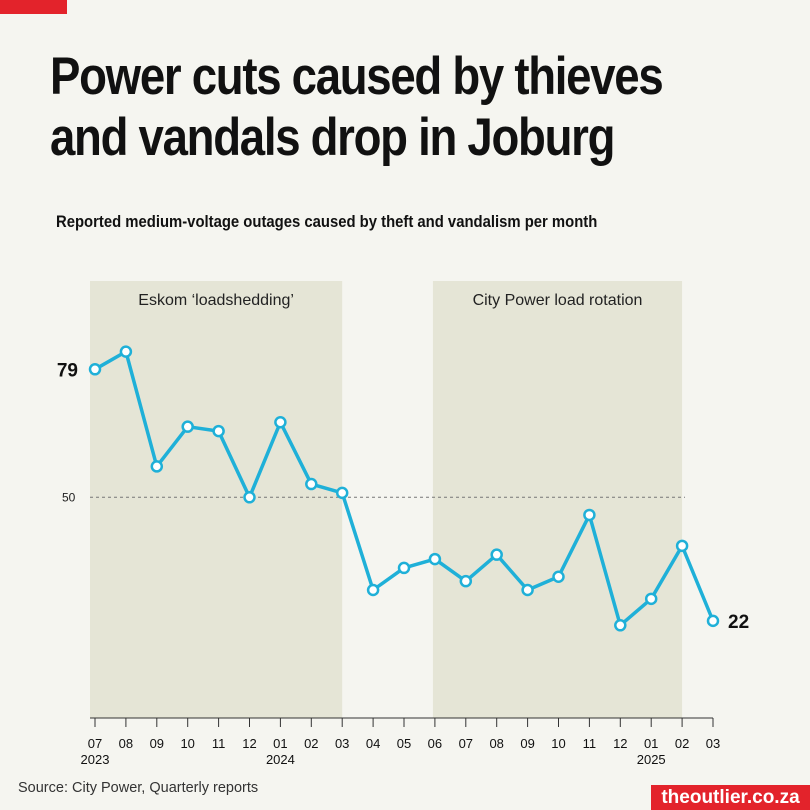  What do you see at coordinates (69, 497) in the screenshot?
I see `reference-line-label: 50` at bounding box center [69, 497].